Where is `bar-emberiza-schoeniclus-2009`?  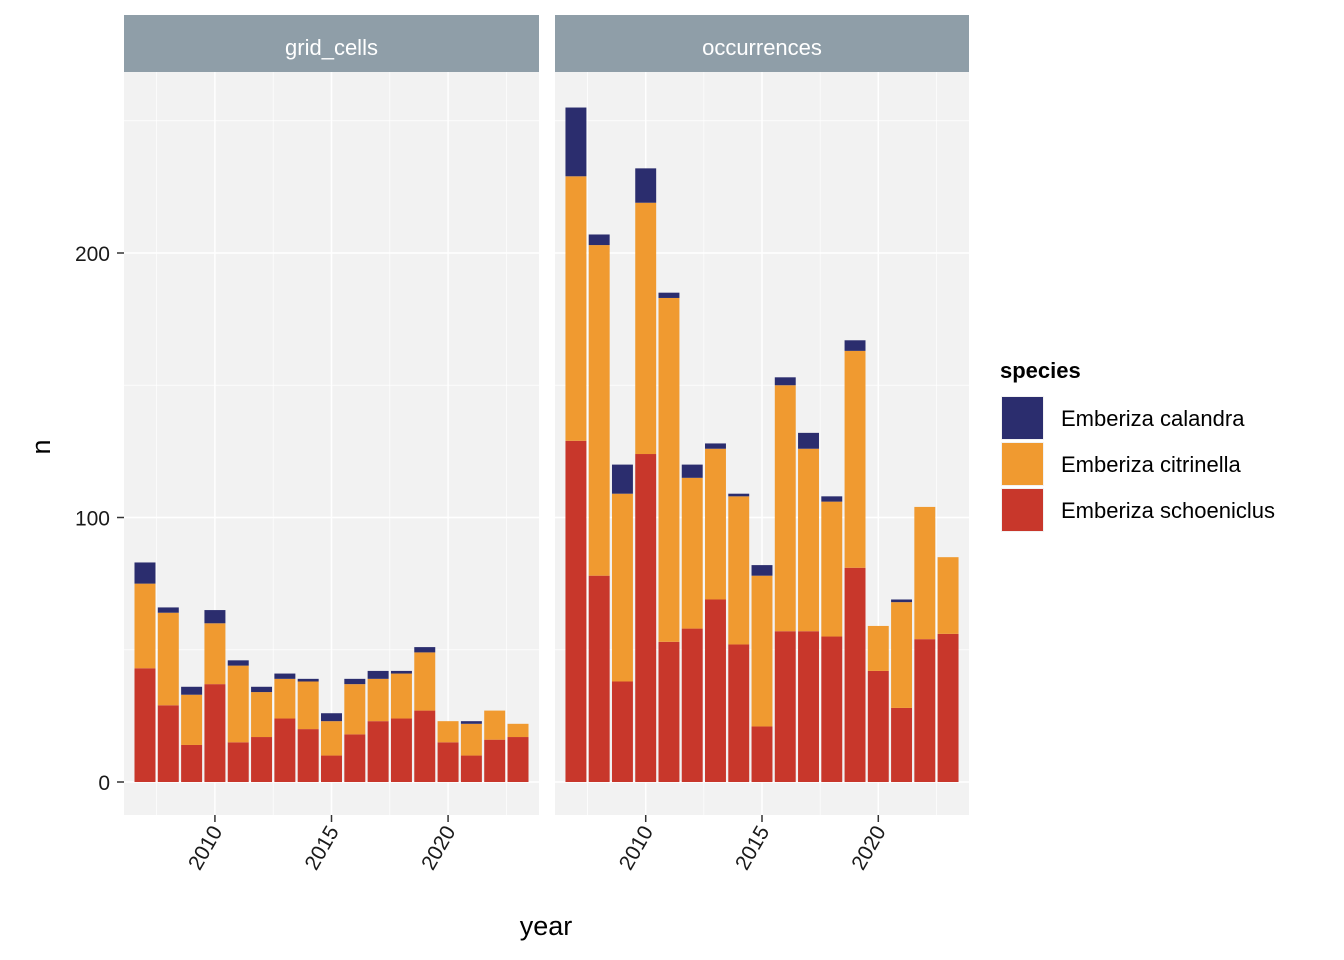
bar-emberiza-schoeniclus-2009 is located at coordinates (192, 763).